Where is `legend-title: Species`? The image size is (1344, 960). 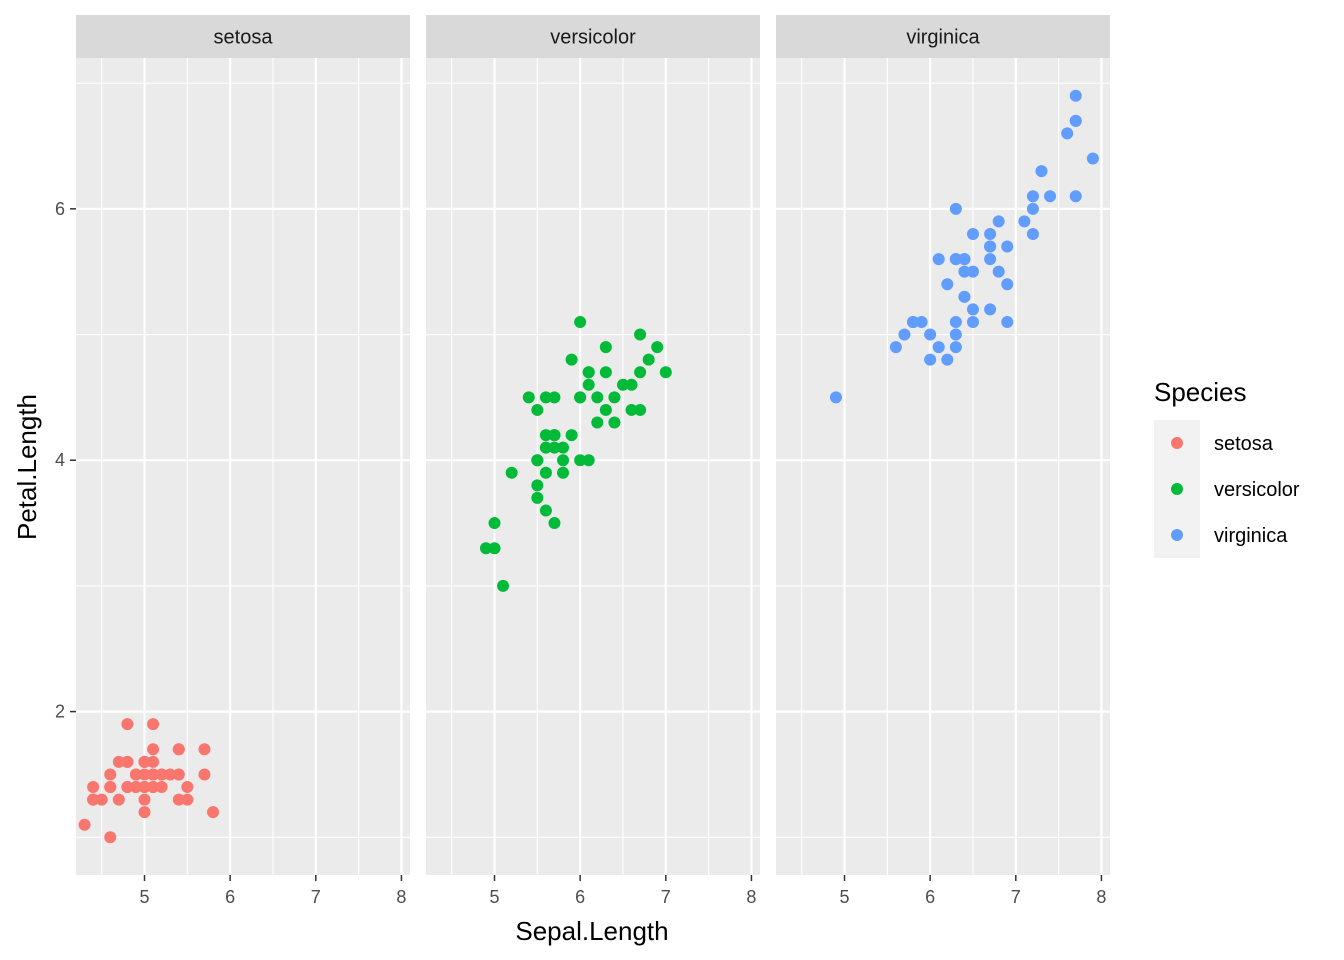
legend-title: Species is located at coordinates (1200, 392).